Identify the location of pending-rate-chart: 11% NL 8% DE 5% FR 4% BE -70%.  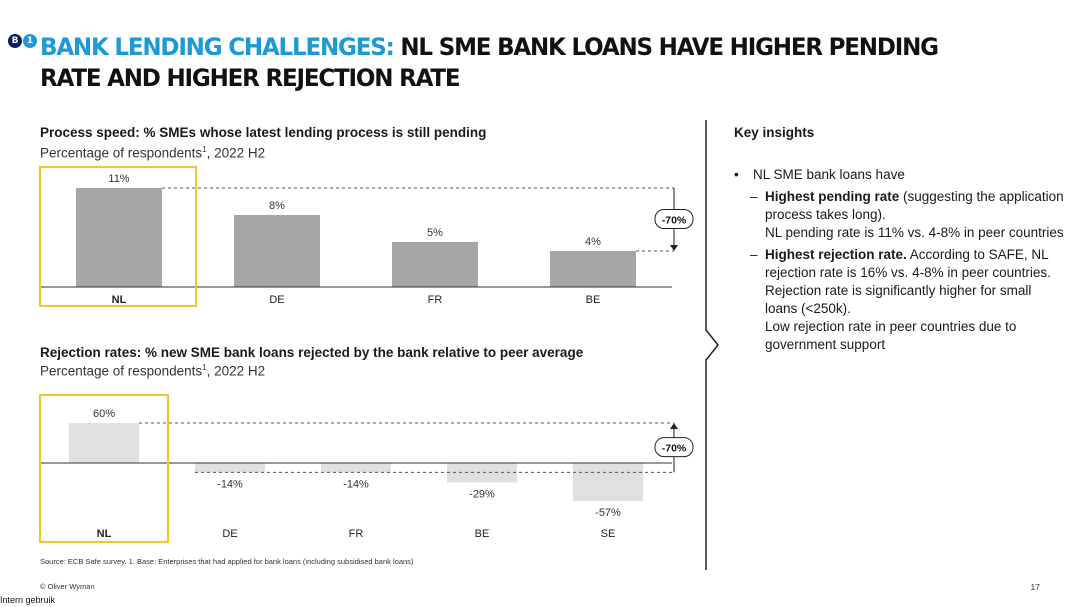
(366, 236).